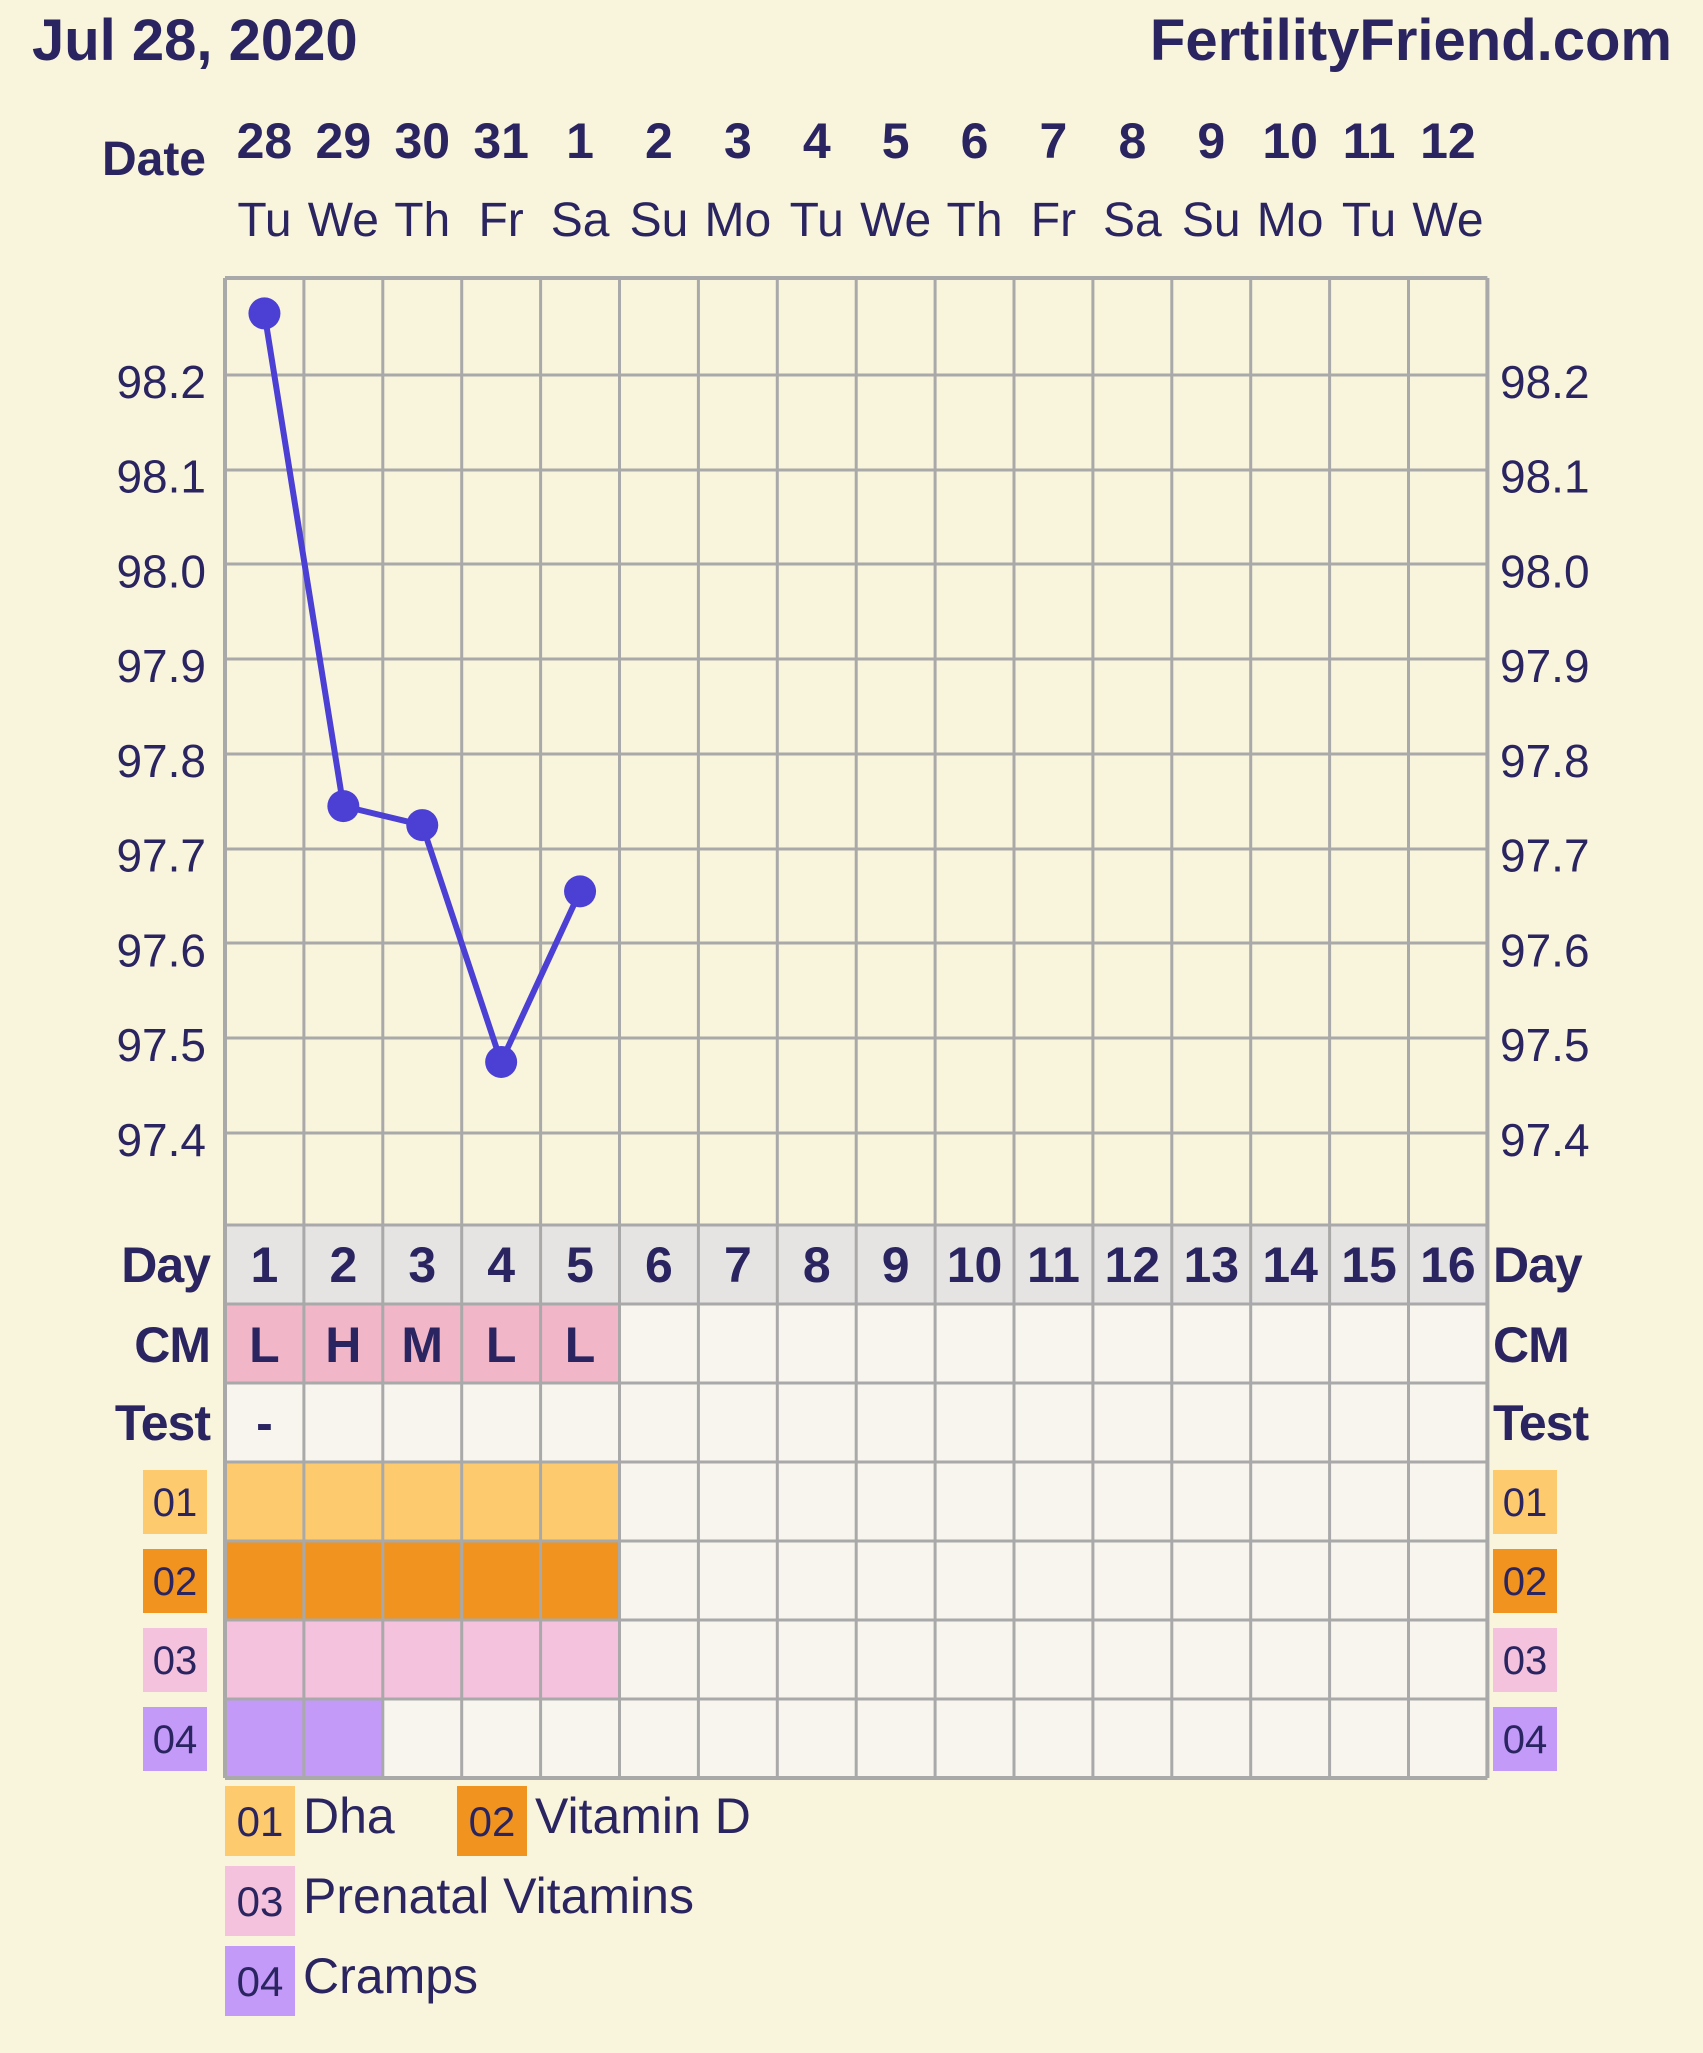 This screenshot has width=1703, height=2053. Describe the element at coordinates (175, 1582) in the screenshot. I see `extra-code-left: 02` at that location.